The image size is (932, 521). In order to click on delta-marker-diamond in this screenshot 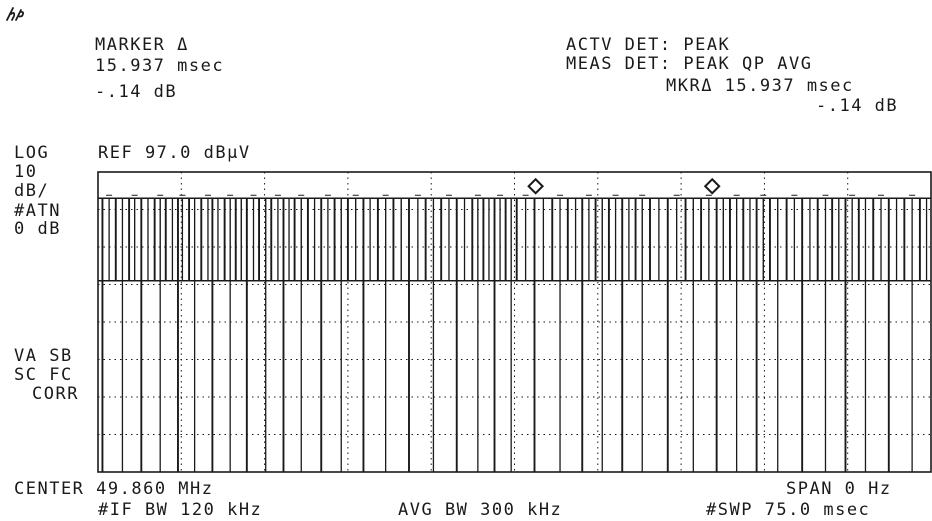, I will do `click(712, 186)`.